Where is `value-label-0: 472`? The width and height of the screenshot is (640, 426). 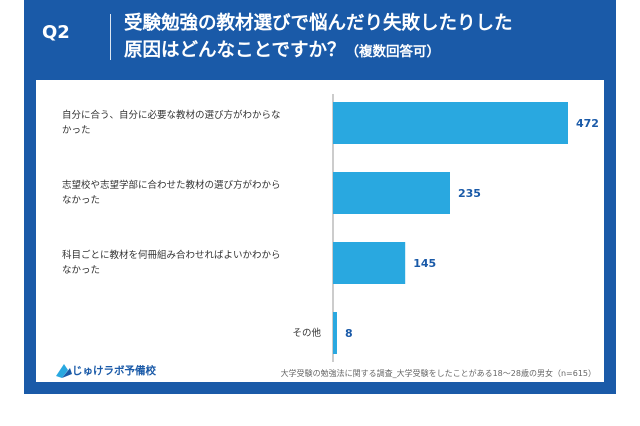 value-label-0: 472 is located at coordinates (587, 123).